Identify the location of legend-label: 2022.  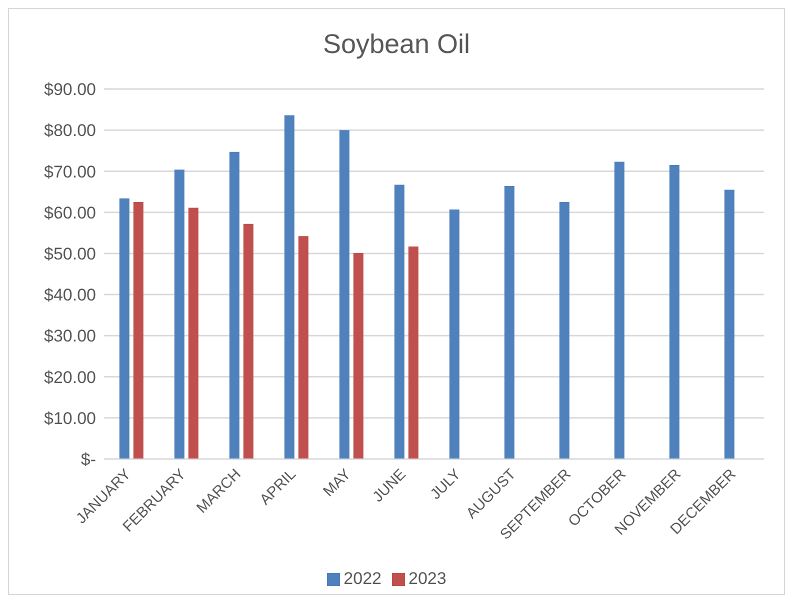
(363, 578).